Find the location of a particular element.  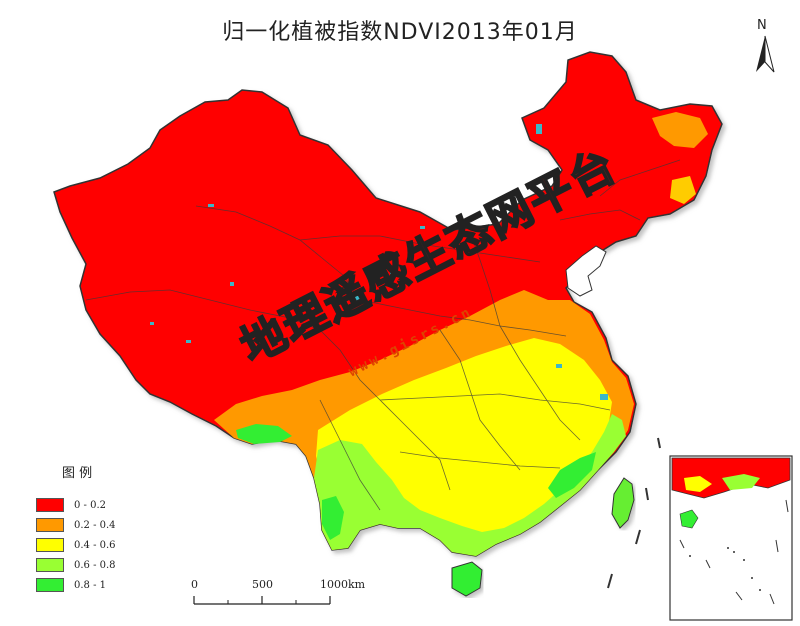

north-letter: N is located at coordinates (762, 25).